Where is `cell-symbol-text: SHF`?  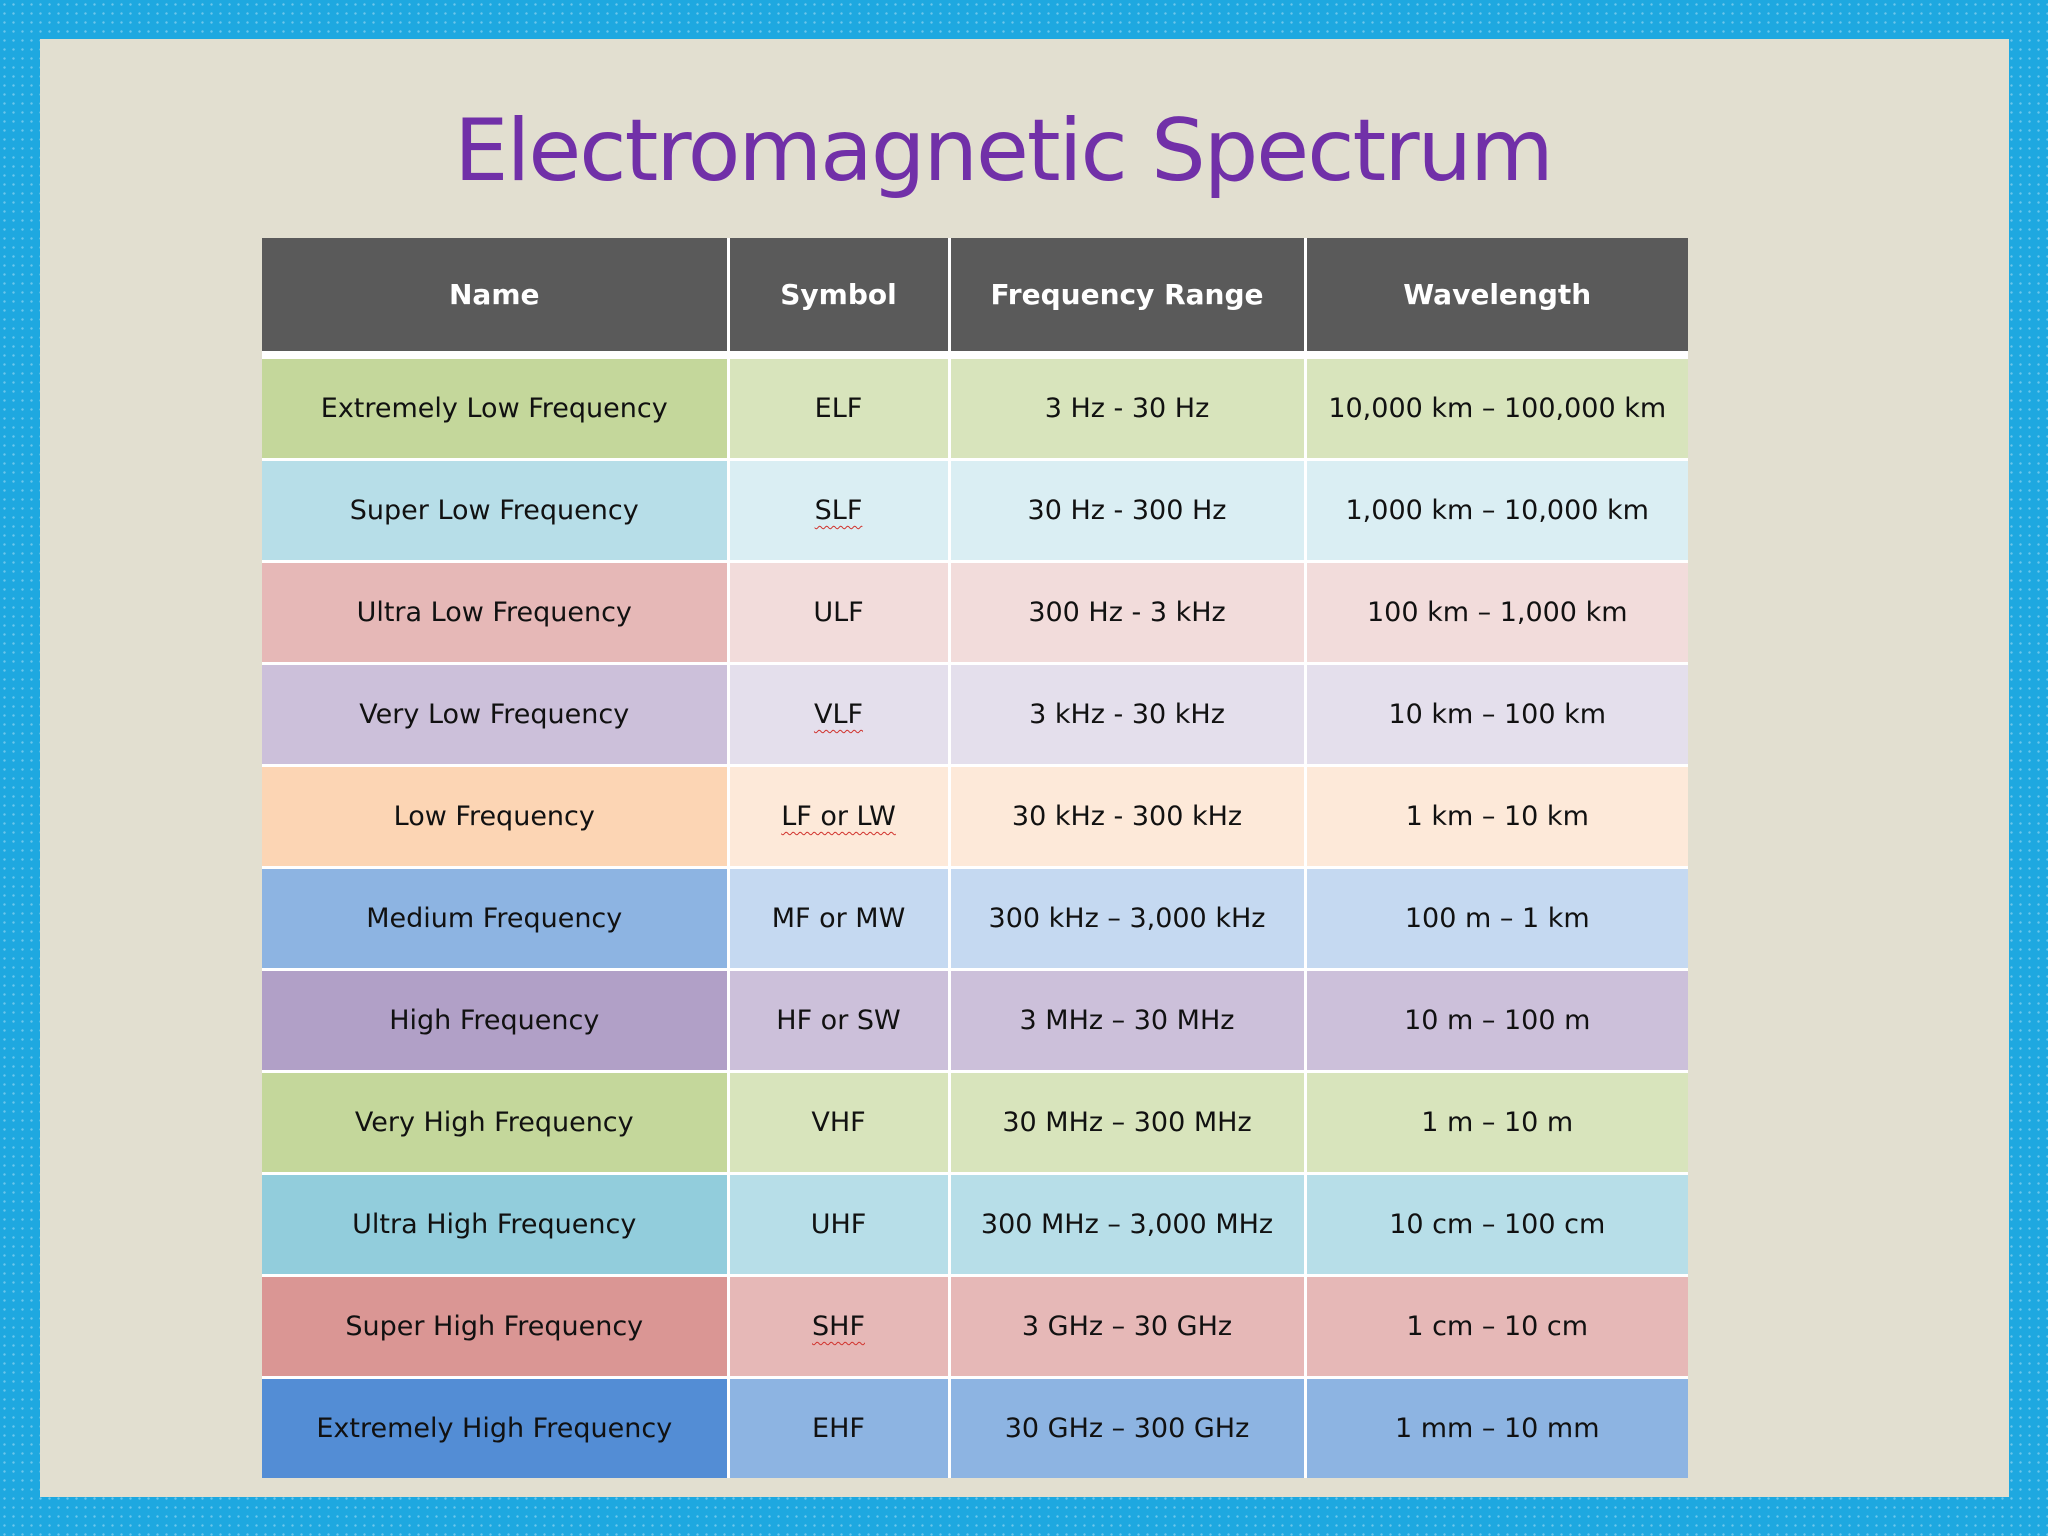 cell-symbol-text: SHF is located at coordinates (838, 1326).